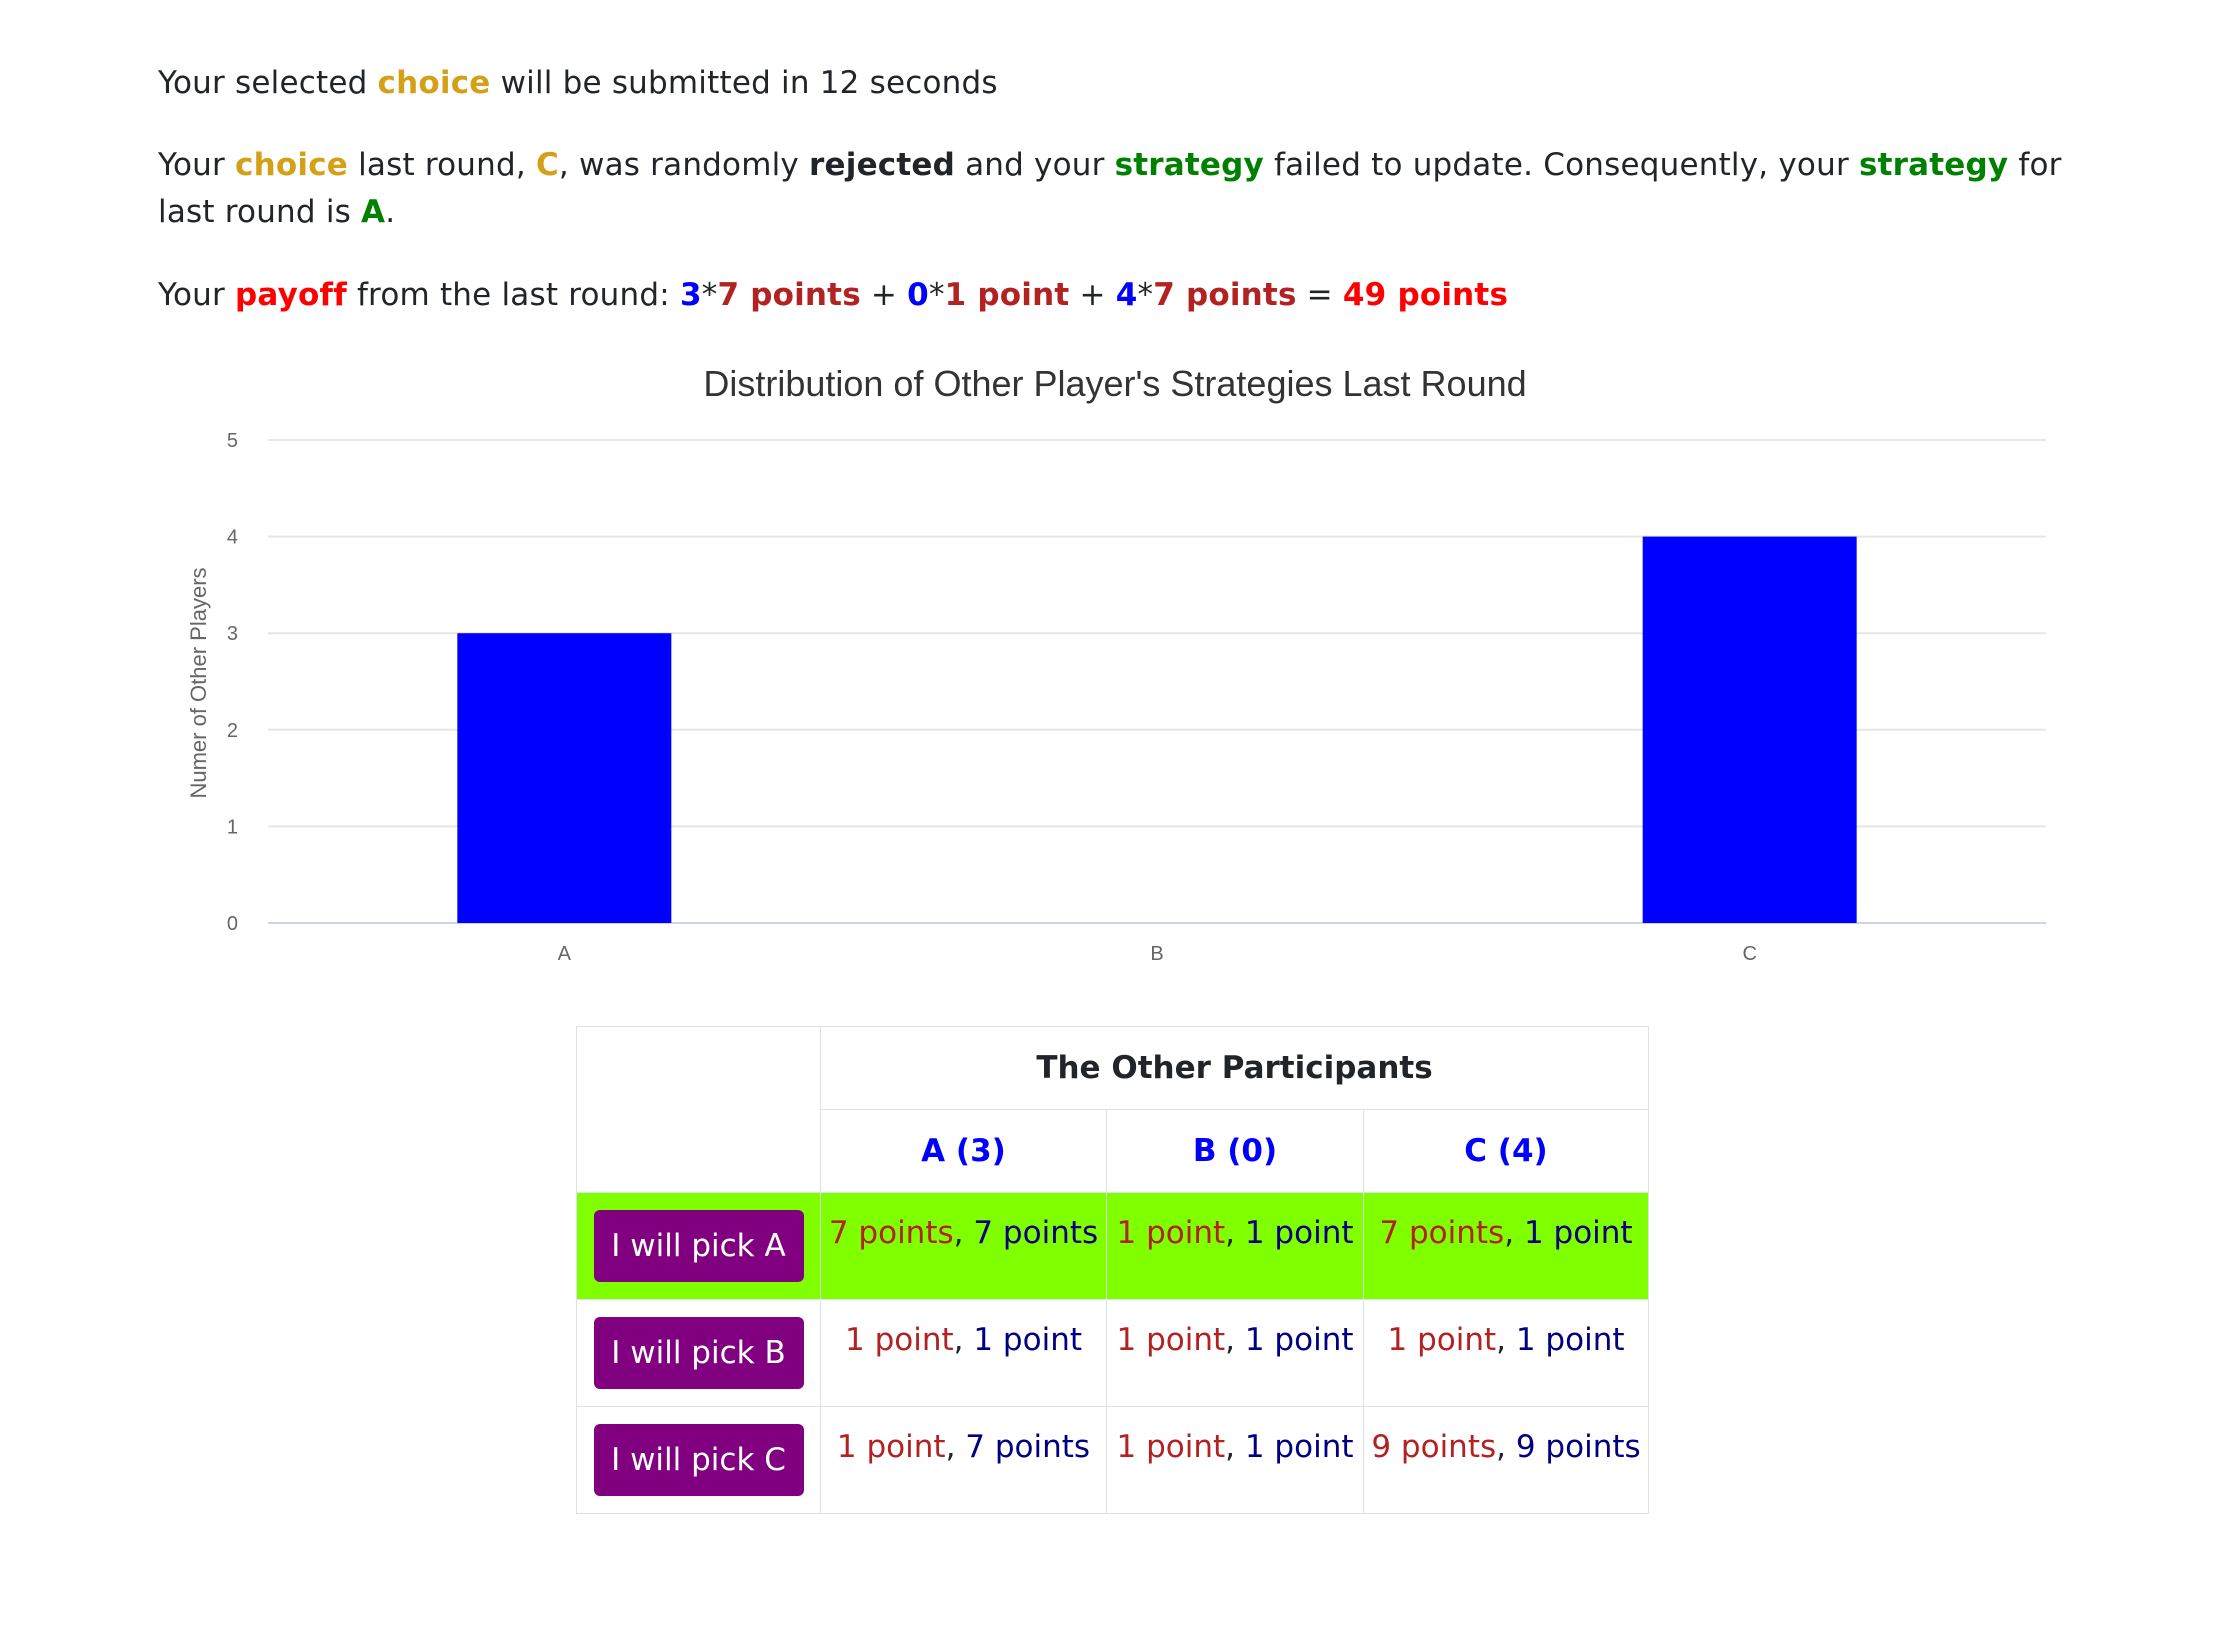 This screenshot has width=2224, height=1650. What do you see at coordinates (232, 827) in the screenshot?
I see `y-tick-label: 1` at bounding box center [232, 827].